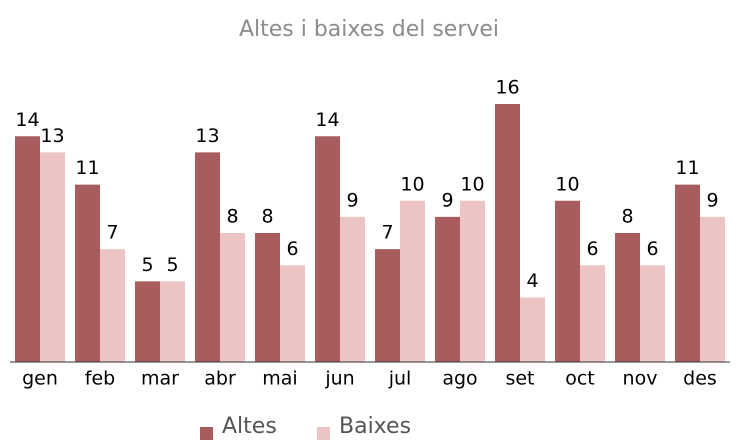 The height and width of the screenshot is (441, 739). What do you see at coordinates (249, 426) in the screenshot?
I see `legend-label: Altes` at bounding box center [249, 426].